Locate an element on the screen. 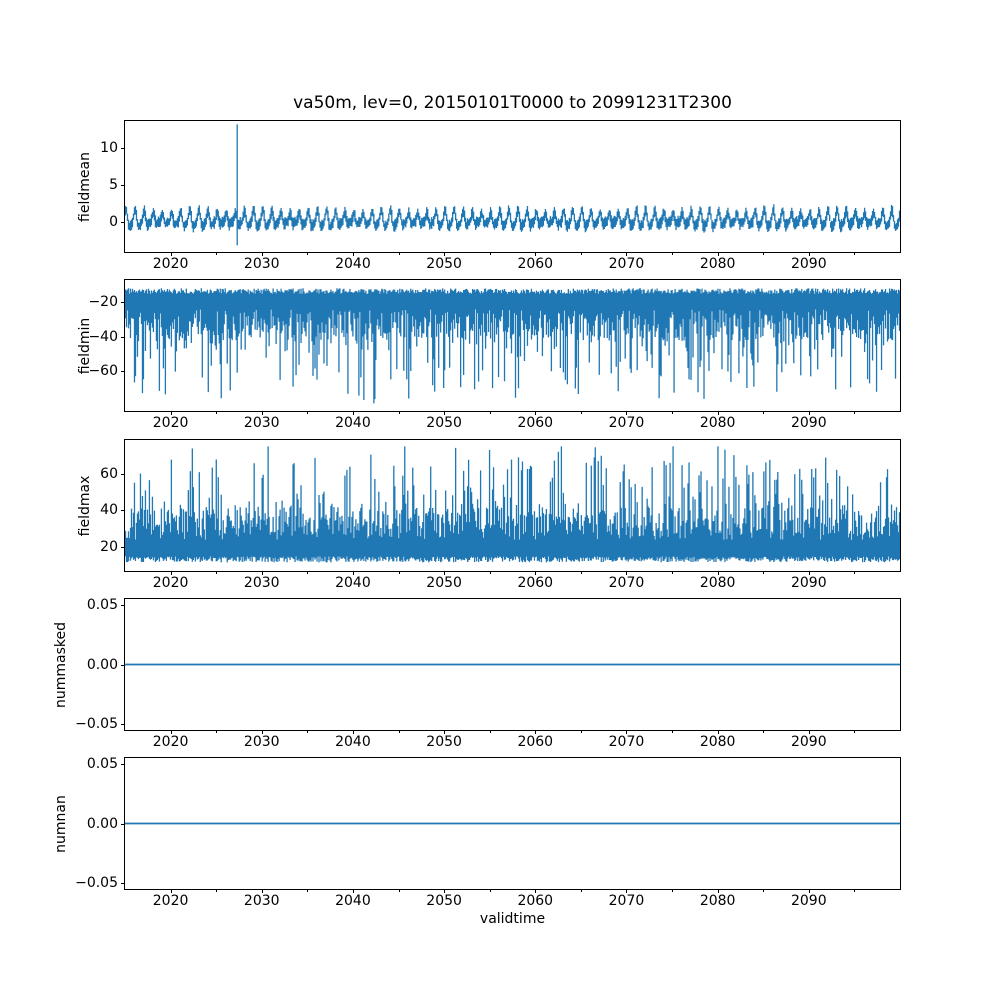 The width and height of the screenshot is (1000, 1000). fieldmin-series is located at coordinates (512, 346).